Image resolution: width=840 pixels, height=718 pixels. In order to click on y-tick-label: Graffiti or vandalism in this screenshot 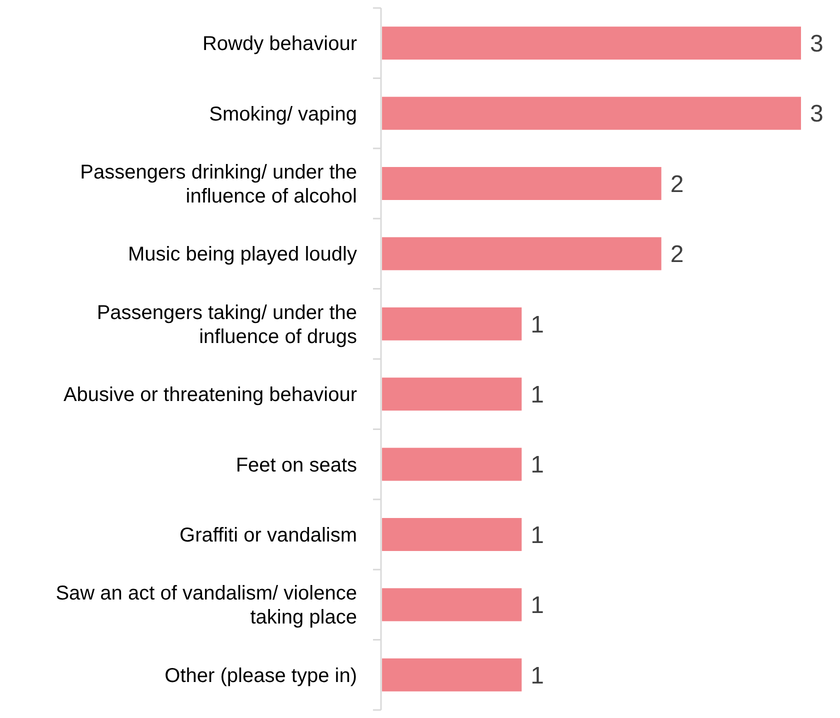, I will do `click(268, 535)`.